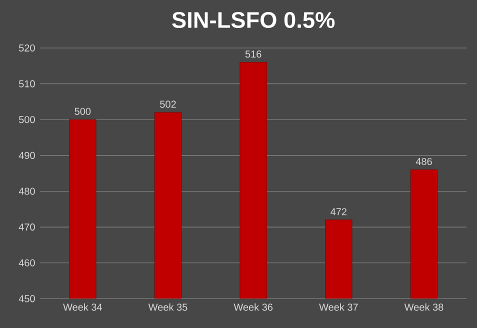 The height and width of the screenshot is (328, 477). I want to click on y-tick-label: 490, so click(26, 155).